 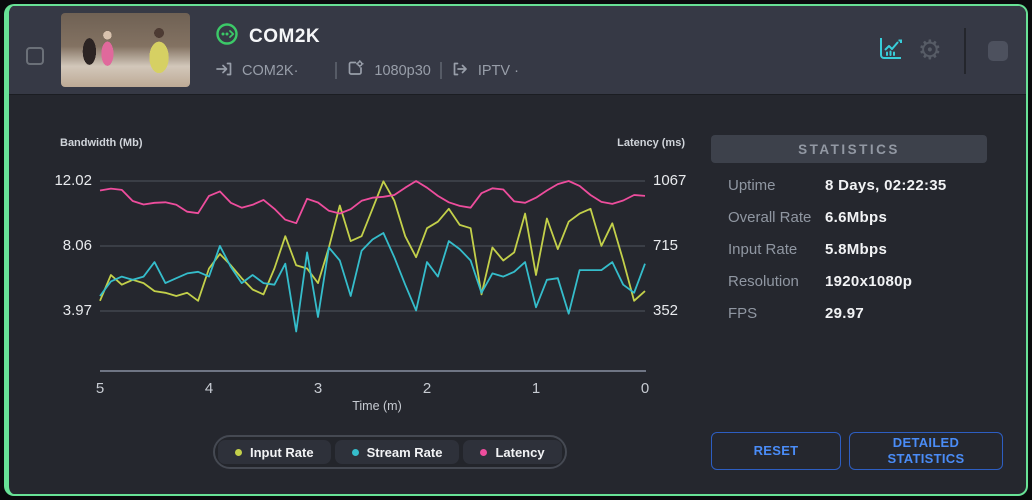 What do you see at coordinates (282, 452) in the screenshot?
I see `legend-label: Input Rate` at bounding box center [282, 452].